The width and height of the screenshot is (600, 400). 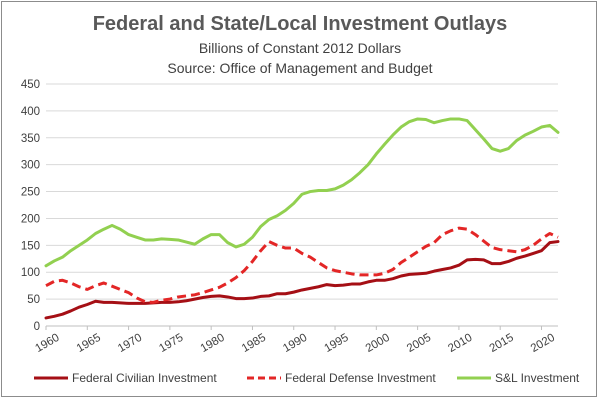 I want to click on chart-subtitle: Billions of Constant 2012 Dollars, so click(x=300, y=48).